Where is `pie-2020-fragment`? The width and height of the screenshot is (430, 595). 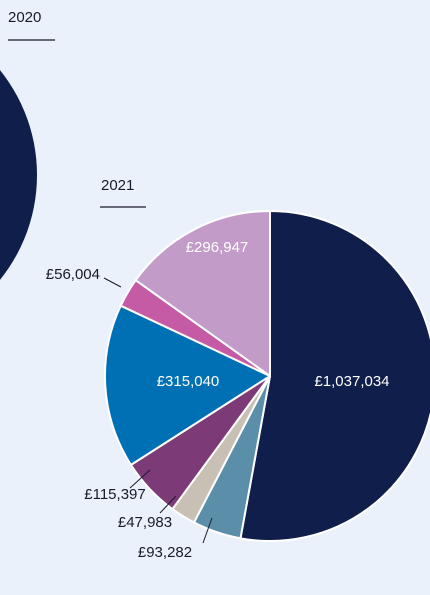
pie-2020-fragment is located at coordinates (18, 175).